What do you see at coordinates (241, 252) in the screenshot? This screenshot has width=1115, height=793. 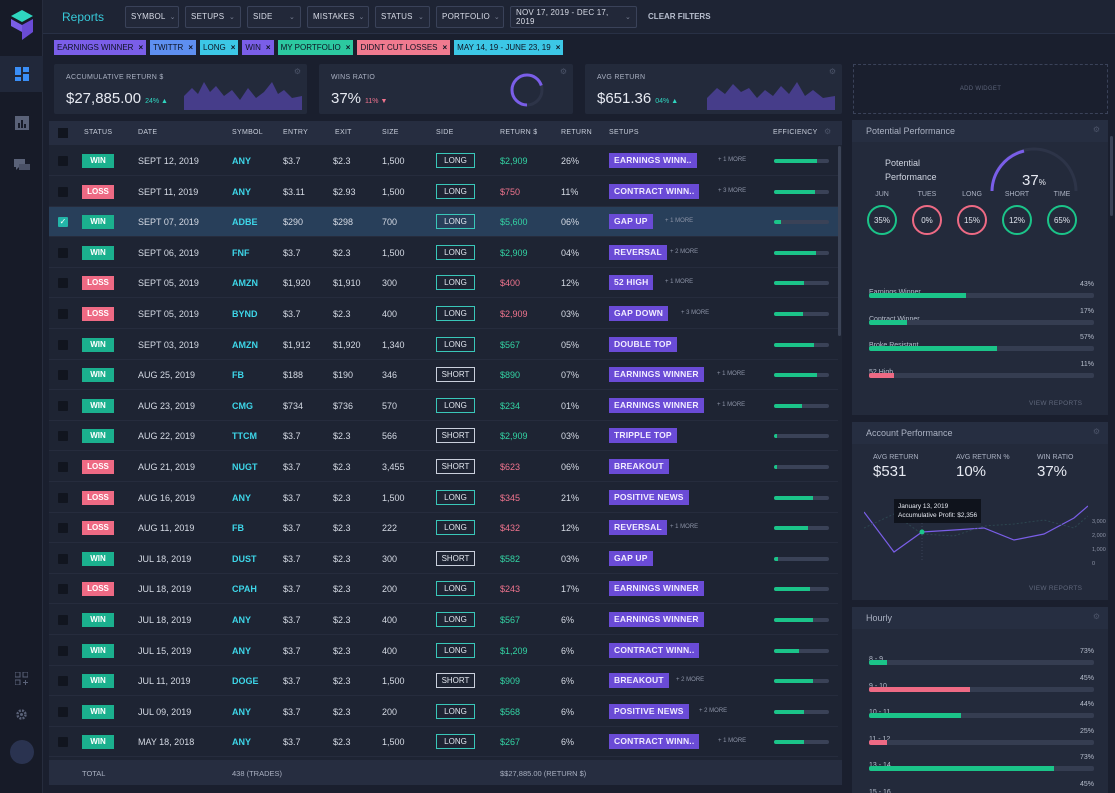 I see `trade-symbol: FNF` at bounding box center [241, 252].